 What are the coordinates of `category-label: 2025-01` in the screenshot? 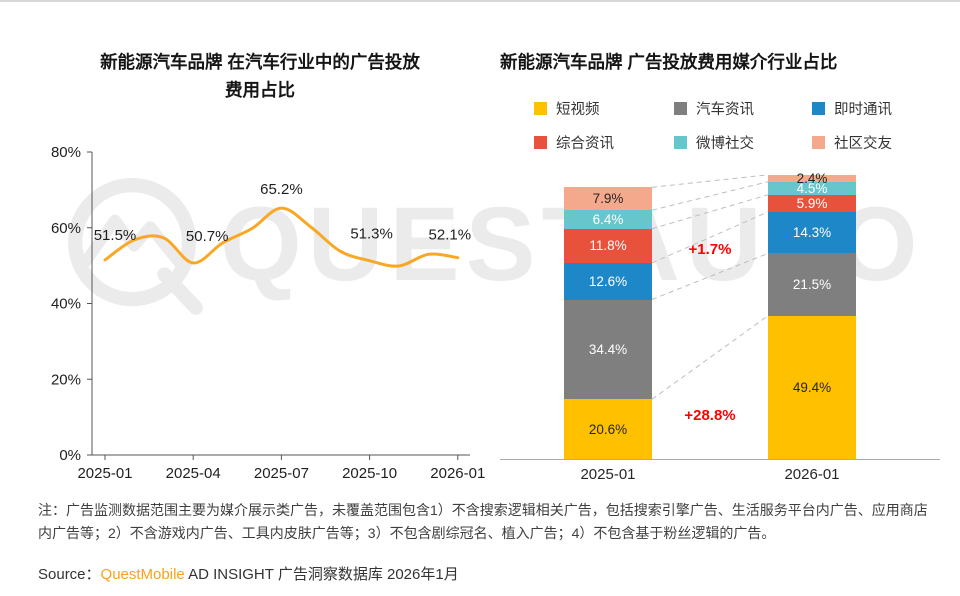 It's located at (608, 474).